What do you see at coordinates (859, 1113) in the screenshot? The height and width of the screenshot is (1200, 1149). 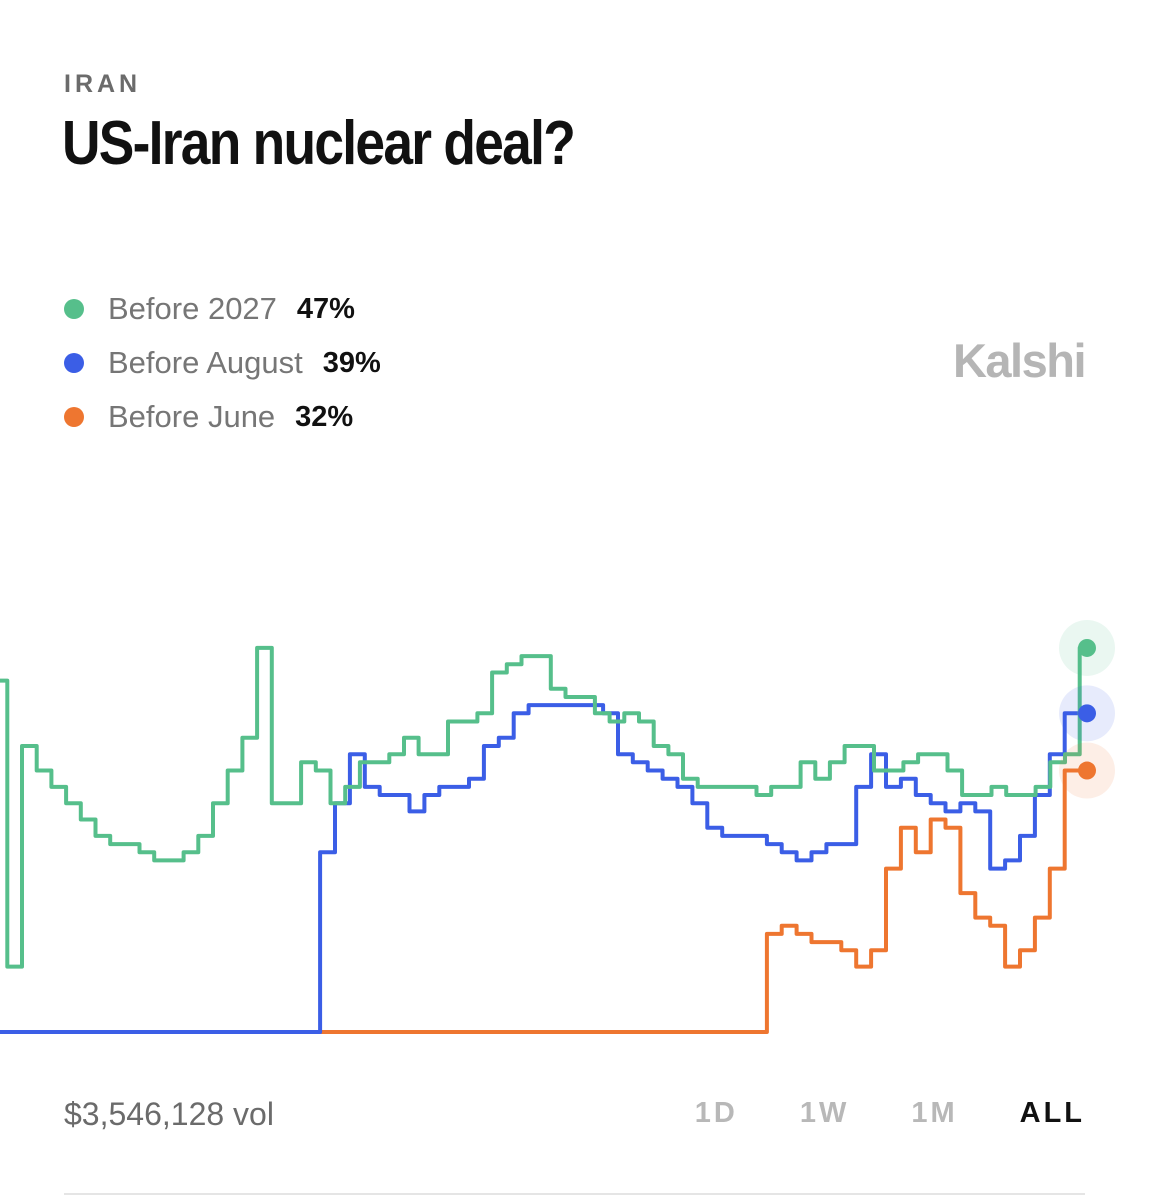 I see `time-range-selector: 1D 1W 1M ALL` at bounding box center [859, 1113].